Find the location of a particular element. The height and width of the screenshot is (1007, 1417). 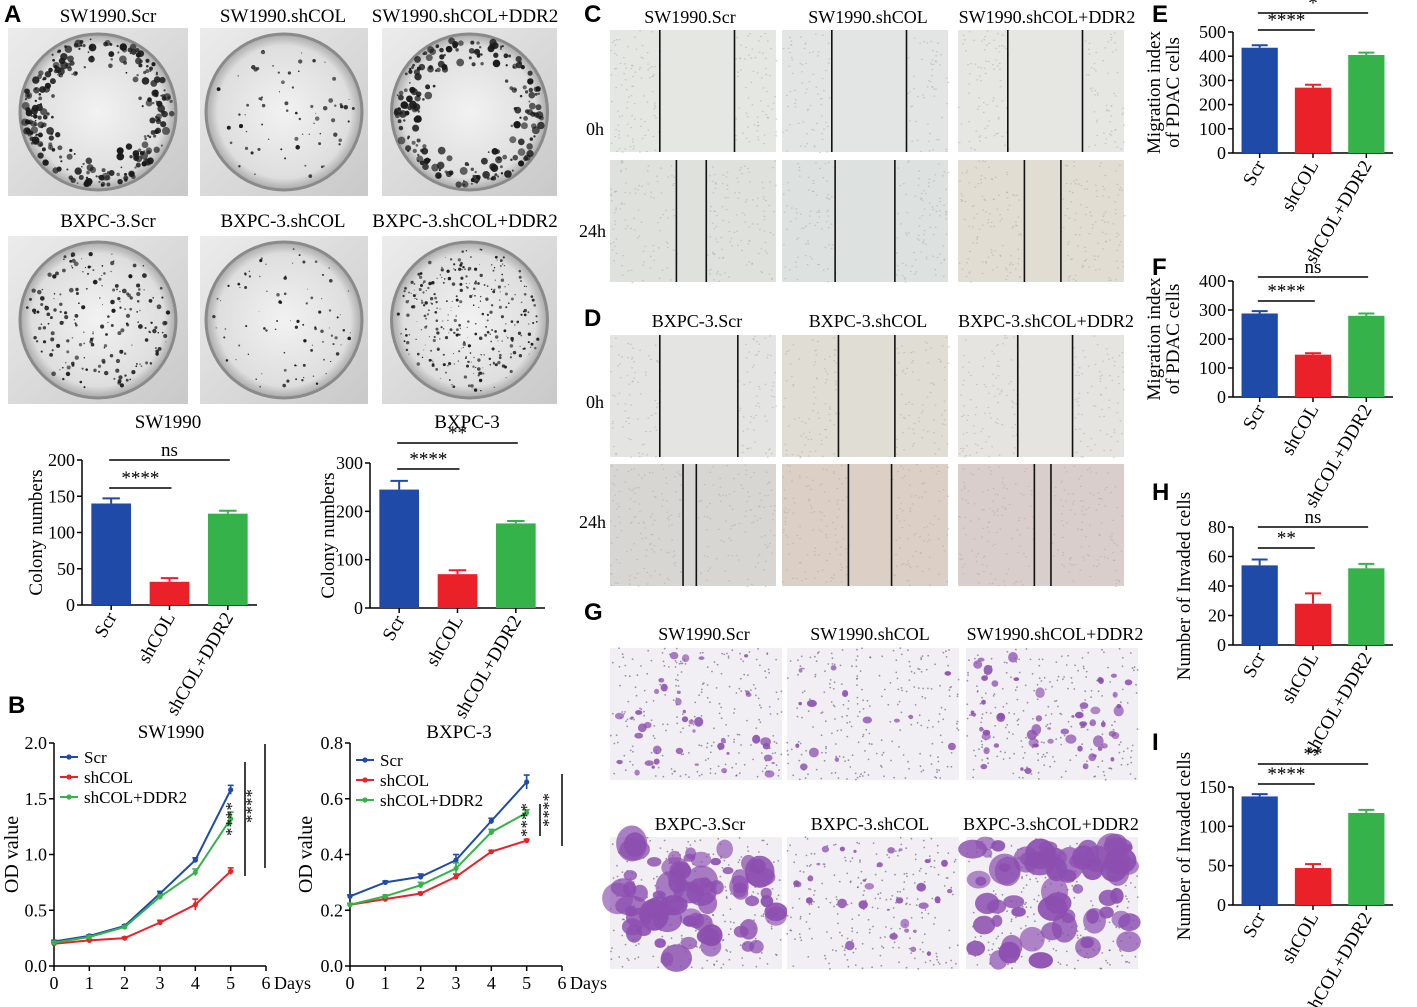

c-row-0h: 0h is located at coordinates (595, 129).